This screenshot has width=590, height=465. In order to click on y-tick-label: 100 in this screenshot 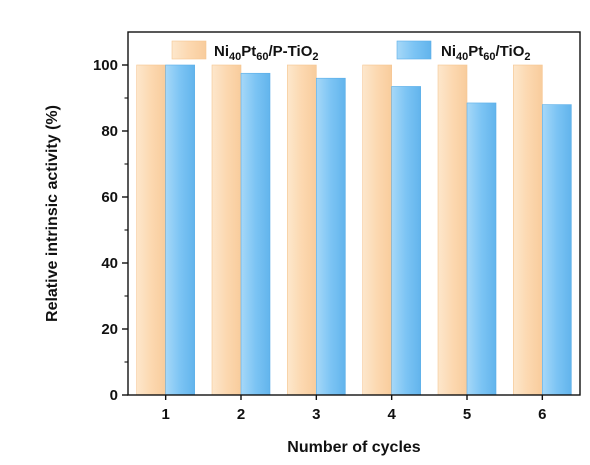, I will do `click(105, 65)`.